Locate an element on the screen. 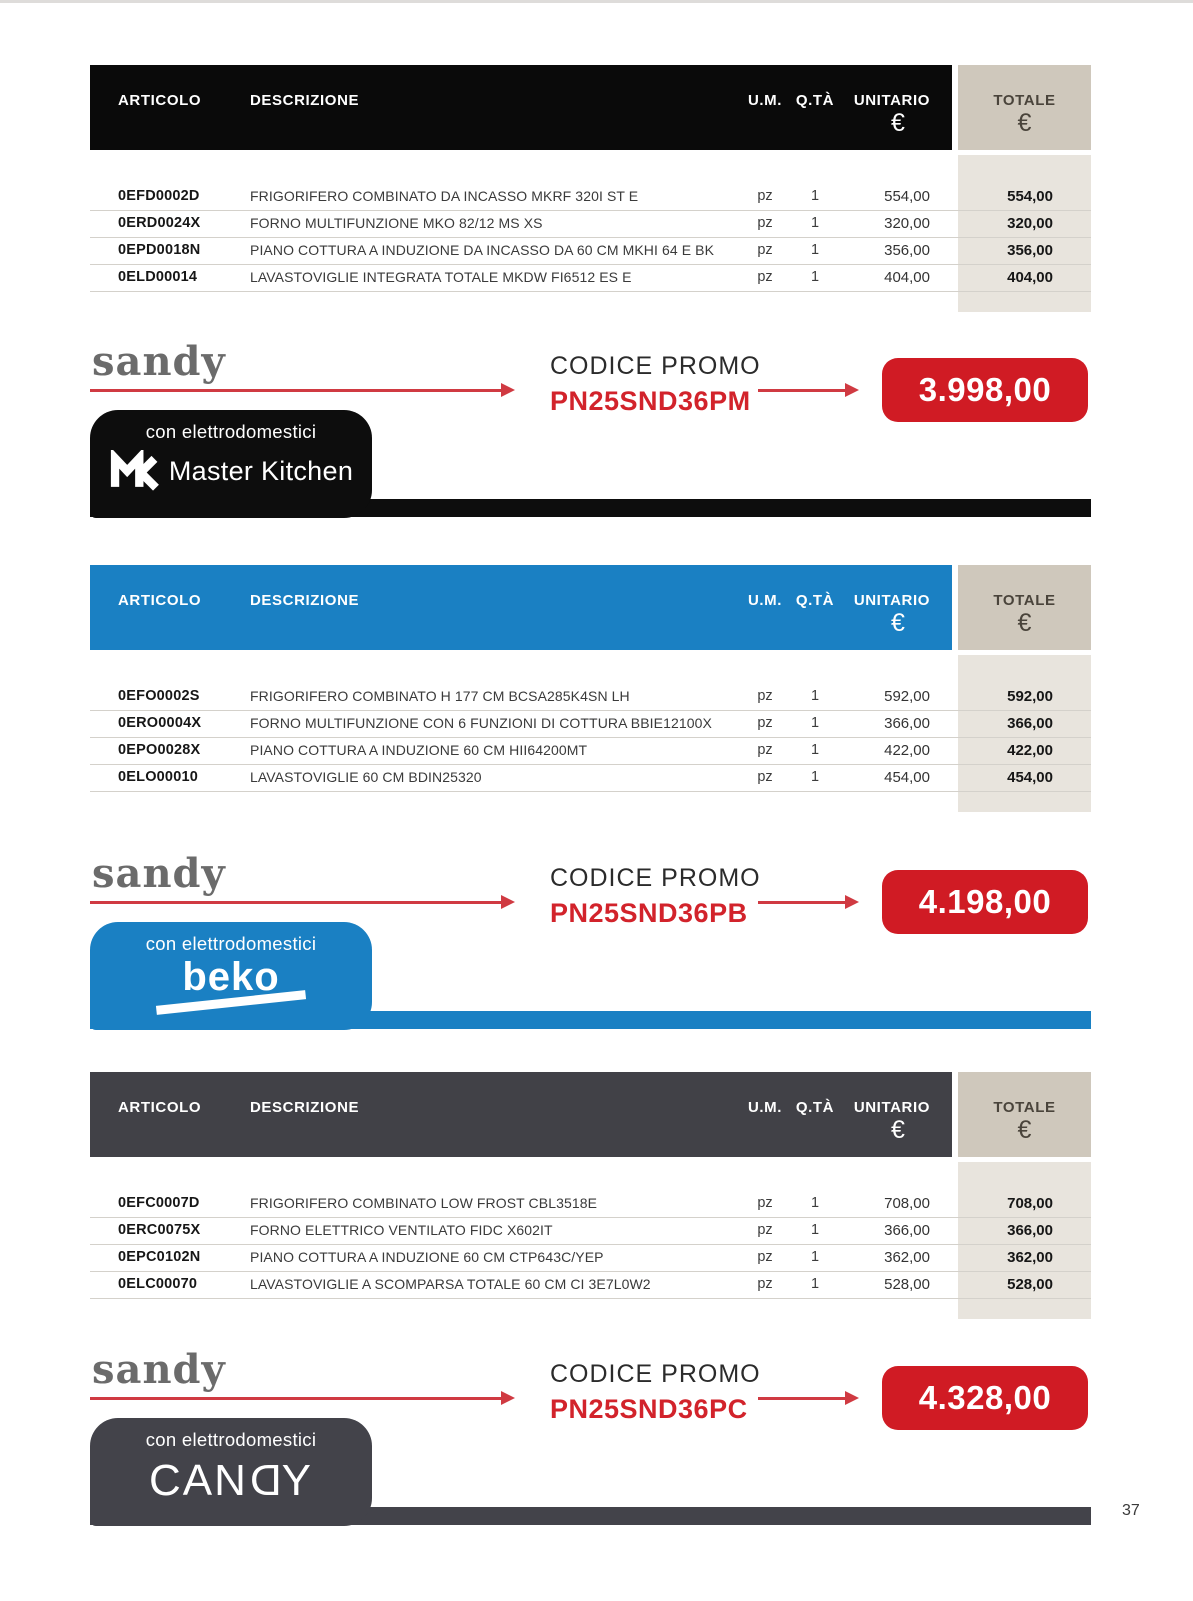  beko-logo: beko is located at coordinates (231, 985).